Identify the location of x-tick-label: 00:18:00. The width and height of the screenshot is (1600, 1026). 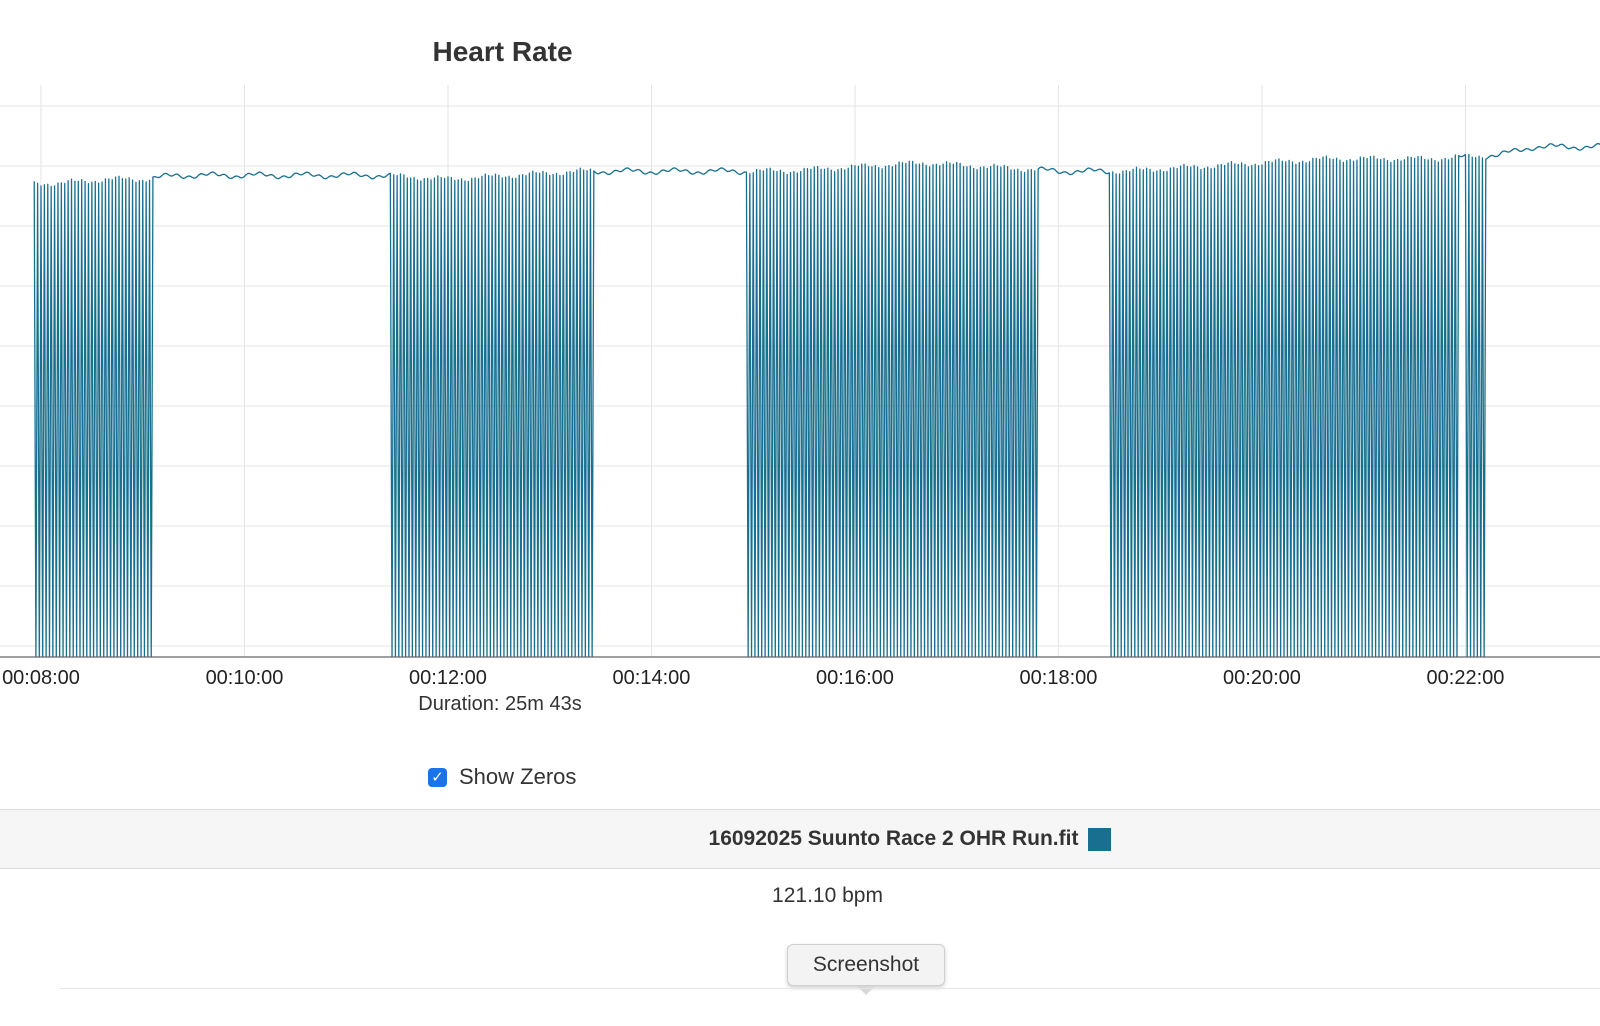
(1059, 678).